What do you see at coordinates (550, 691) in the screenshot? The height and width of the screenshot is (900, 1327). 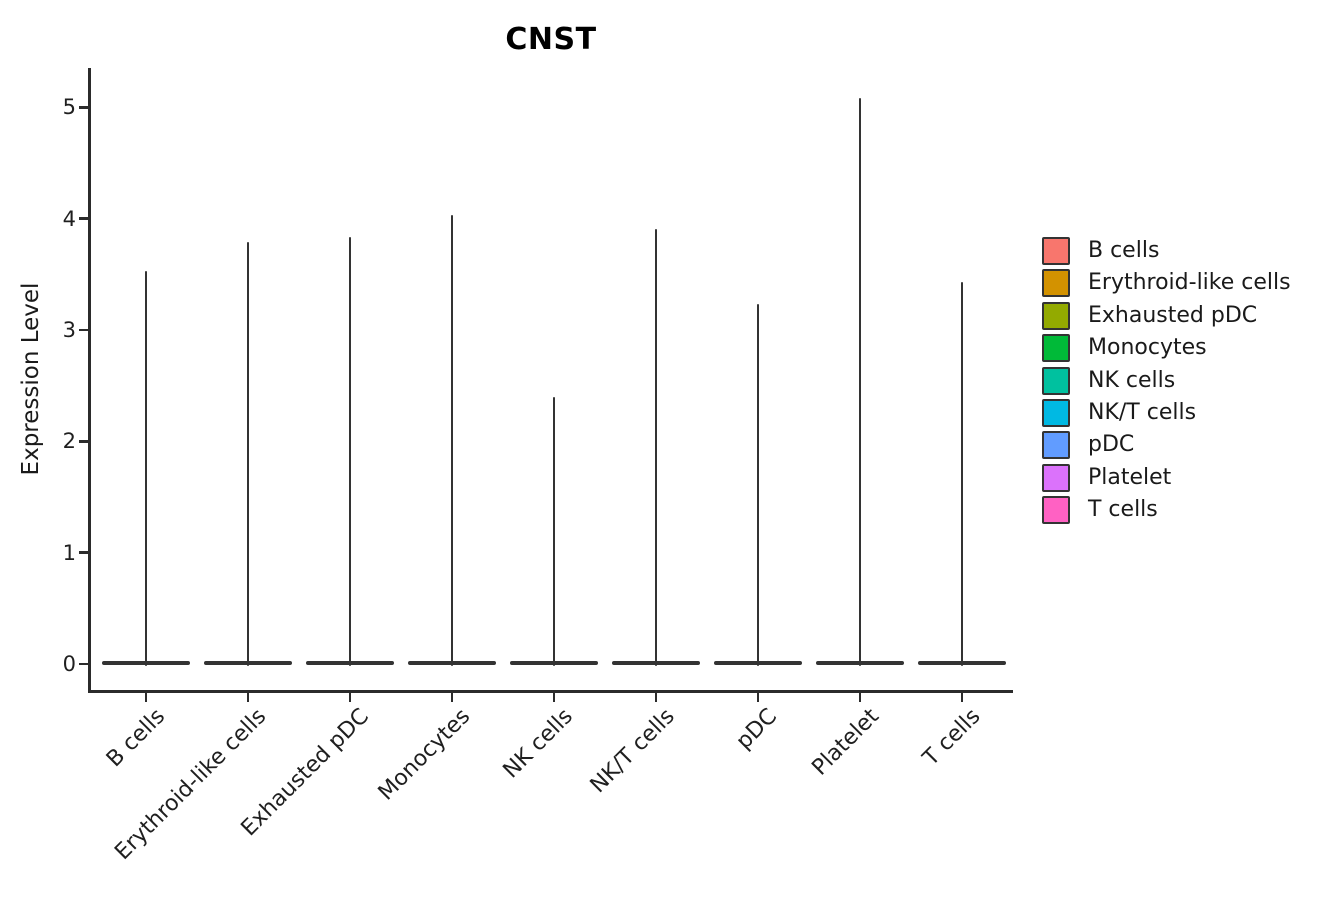 I see `x-axis-line` at bounding box center [550, 691].